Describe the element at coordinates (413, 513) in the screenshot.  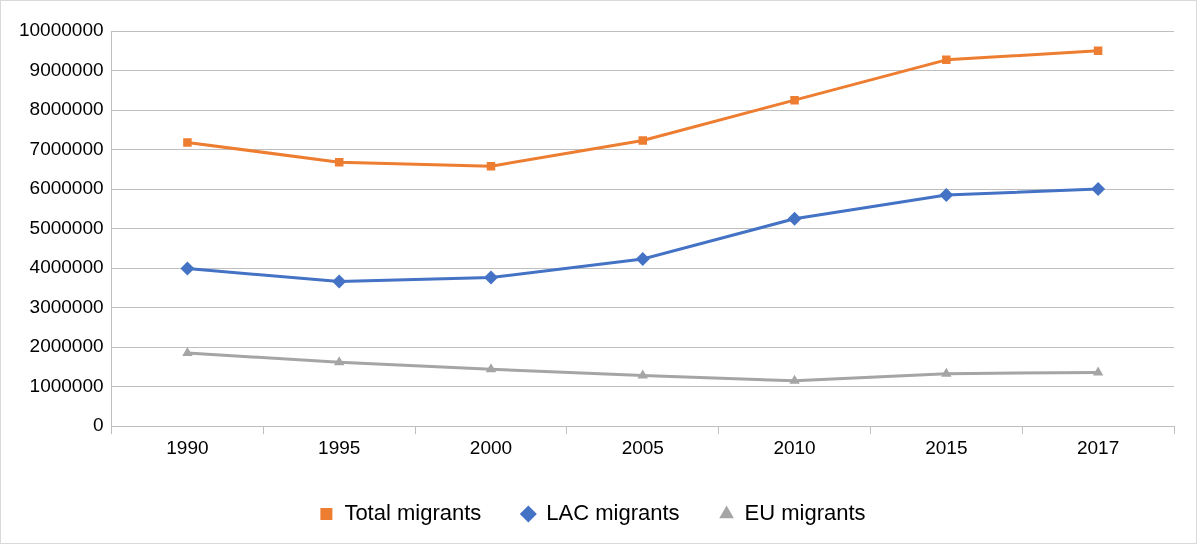
I see `legend-label: Total migrants` at that location.